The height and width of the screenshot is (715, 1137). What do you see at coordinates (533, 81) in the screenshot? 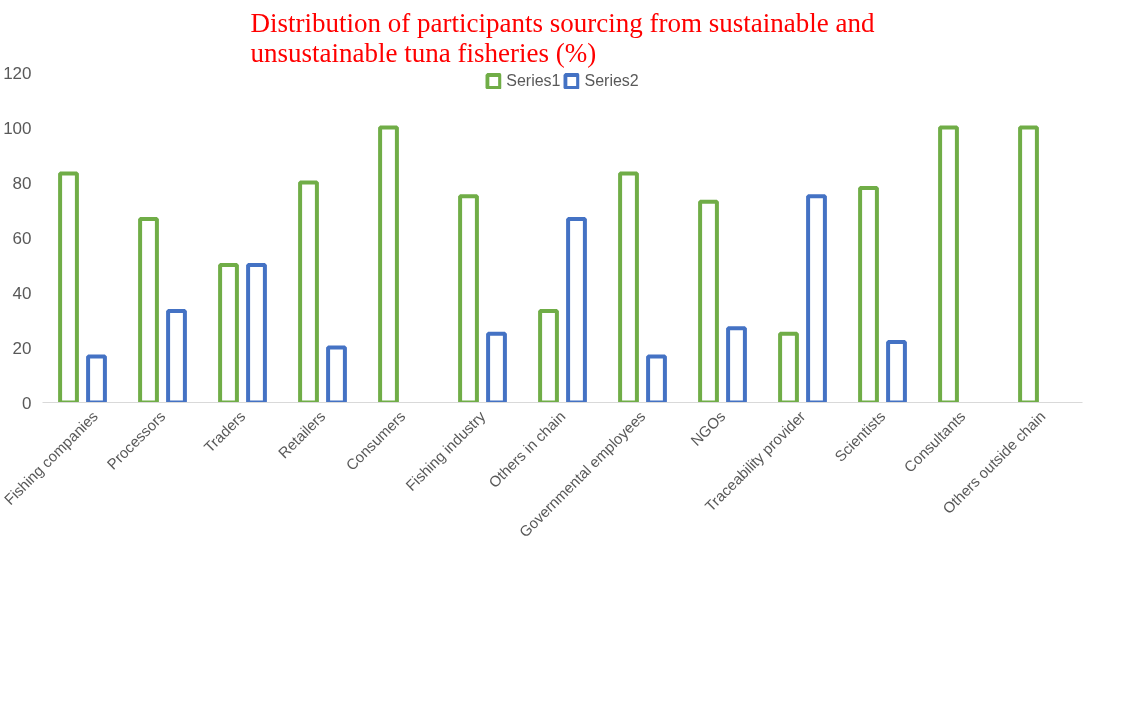
I see `legend-label: Series1` at bounding box center [533, 81].